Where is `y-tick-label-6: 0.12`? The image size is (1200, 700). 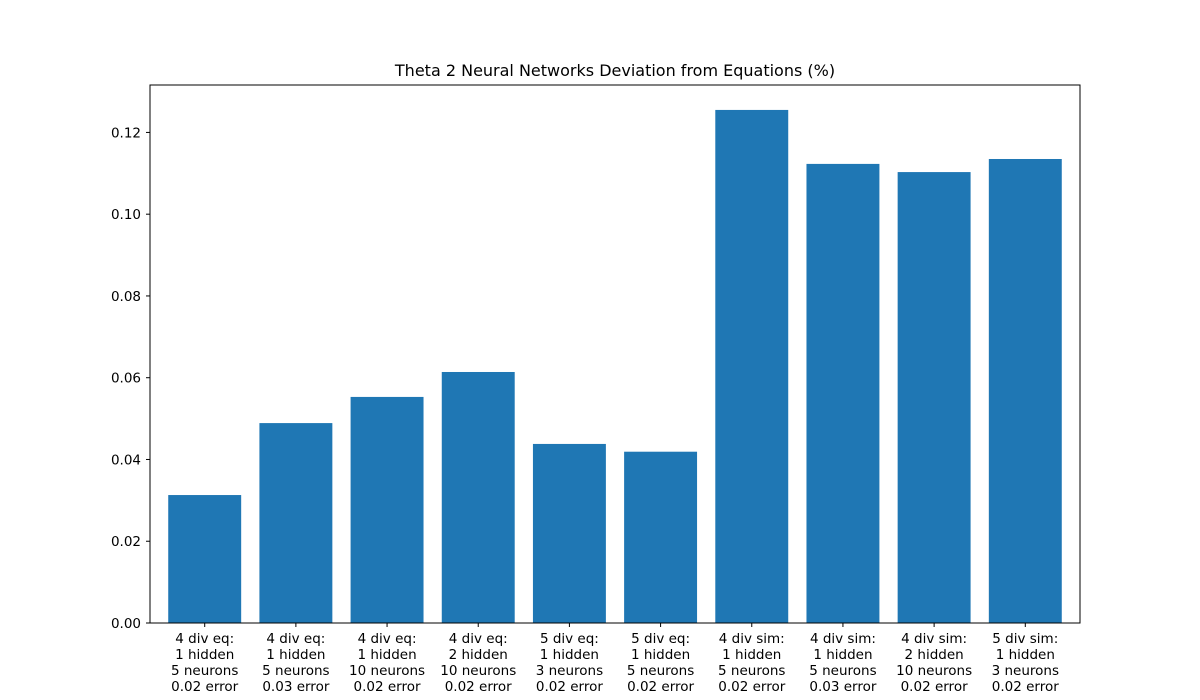 y-tick-label-6: 0.12 is located at coordinates (126, 133).